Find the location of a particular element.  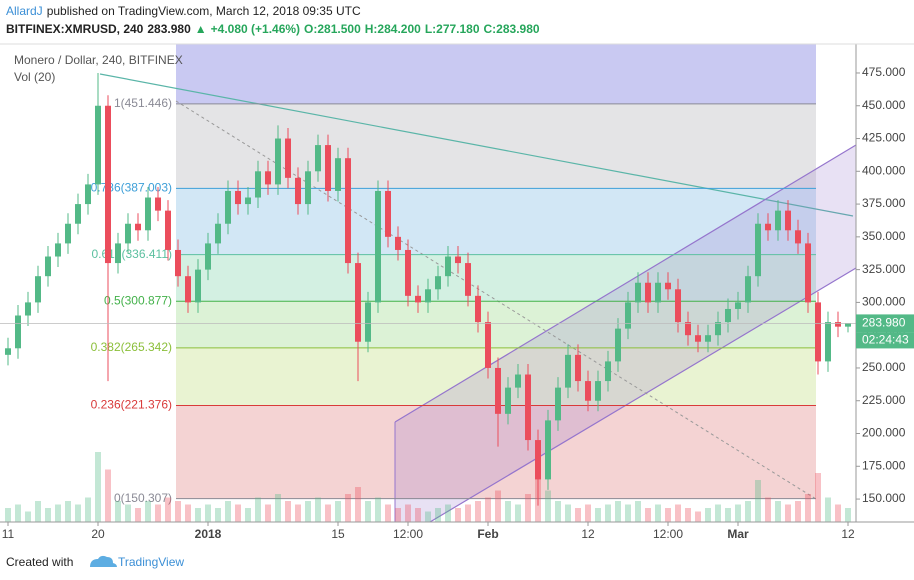

y-tick-label: 425.000 is located at coordinates (884, 138).